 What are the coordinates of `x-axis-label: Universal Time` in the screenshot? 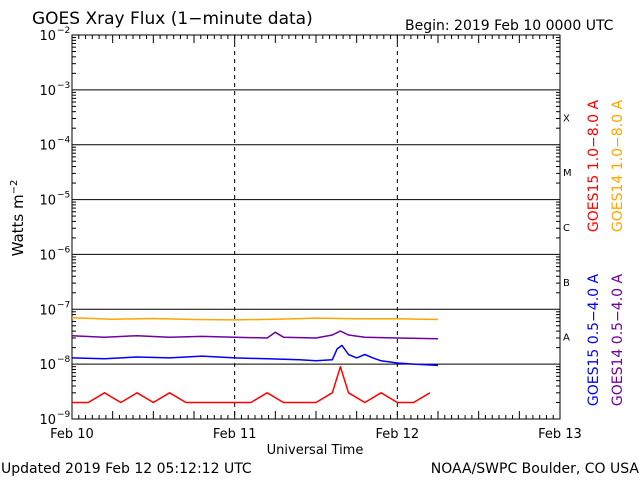 It's located at (315, 450).